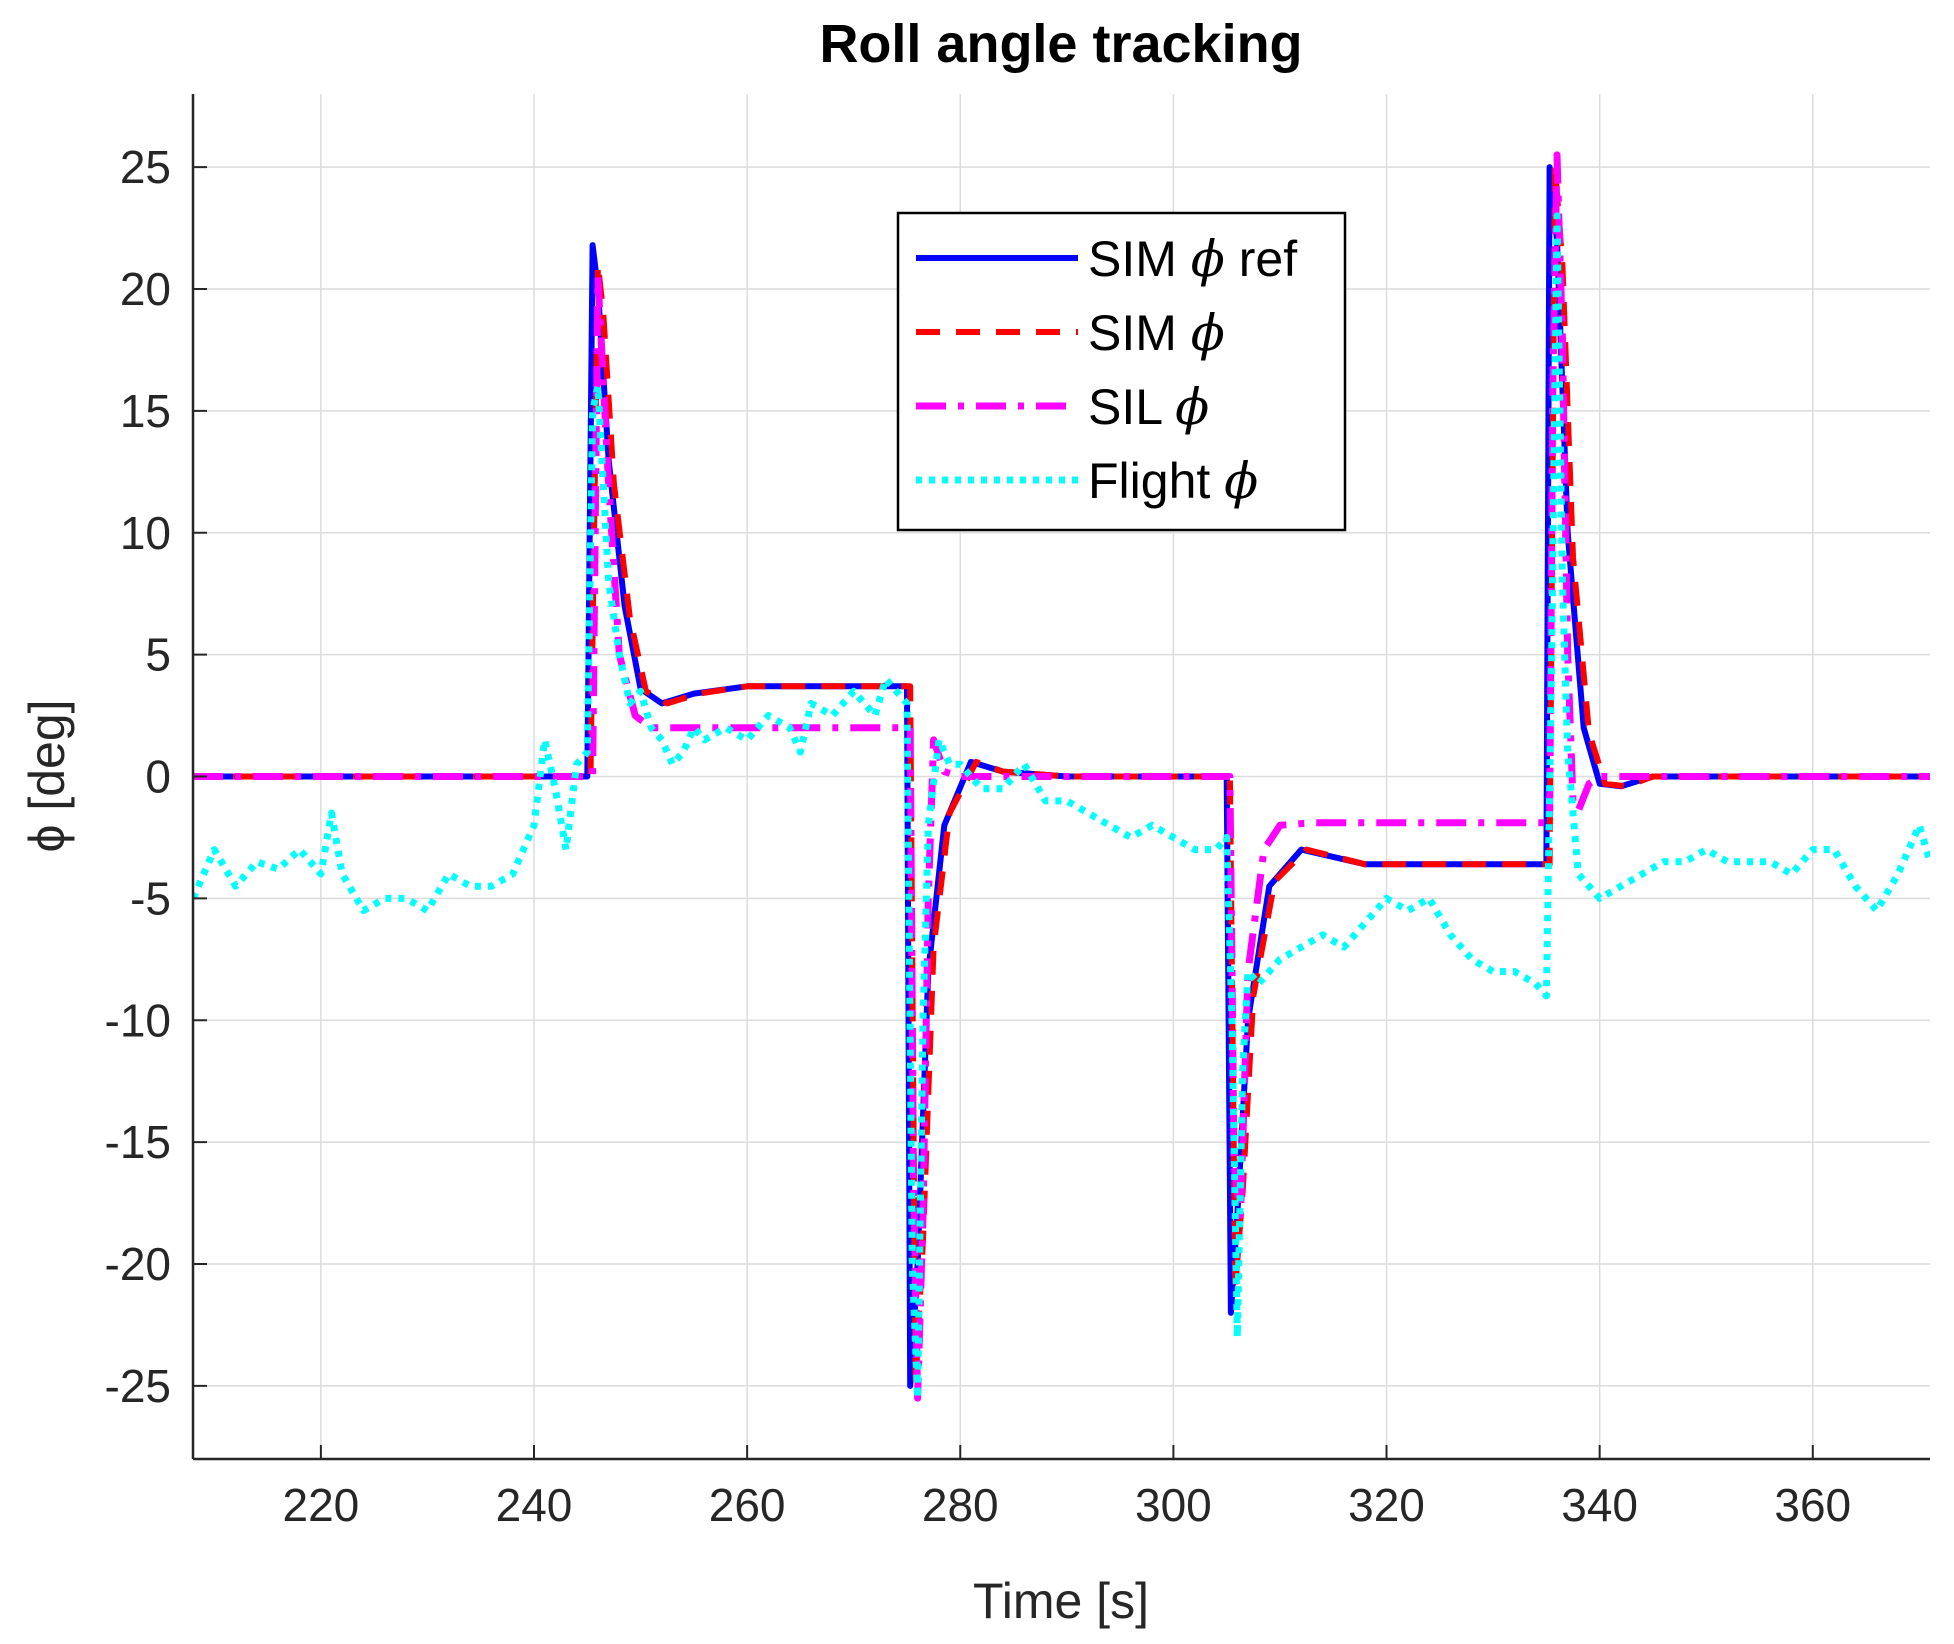 This screenshot has height=1644, width=1954. What do you see at coordinates (1599, 1505) in the screenshot?
I see `x-tick-label: 340` at bounding box center [1599, 1505].